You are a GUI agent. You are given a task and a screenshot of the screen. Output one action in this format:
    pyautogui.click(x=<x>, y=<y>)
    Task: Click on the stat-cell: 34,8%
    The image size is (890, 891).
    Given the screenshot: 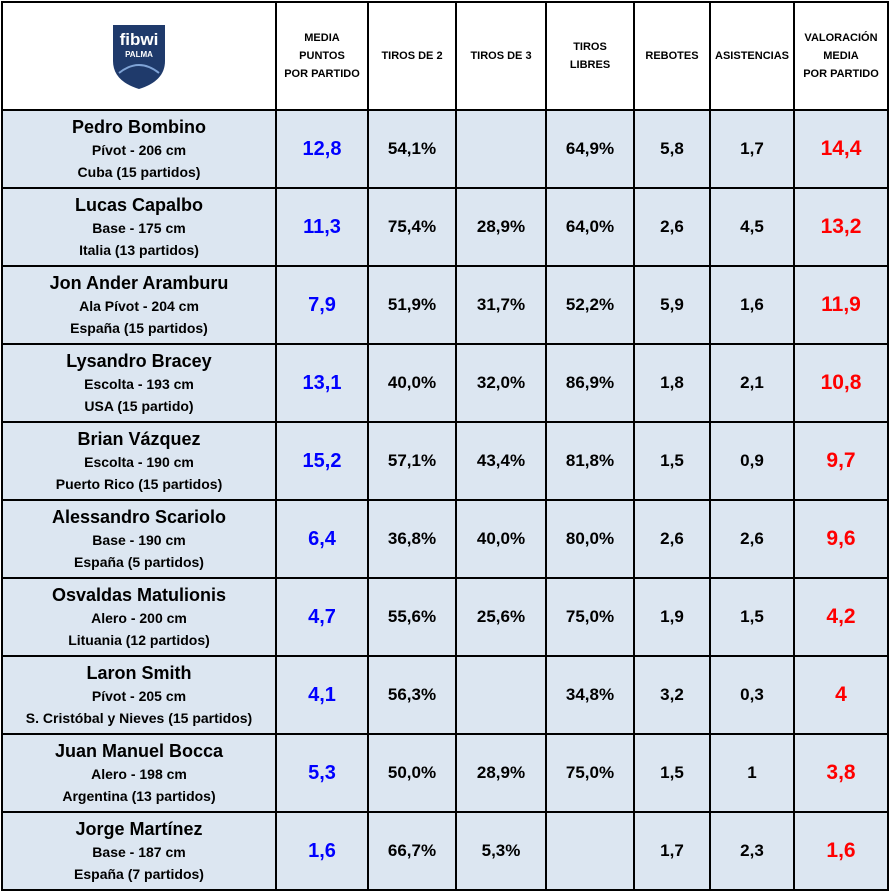 What is the action you would take?
    pyautogui.click(x=590, y=695)
    